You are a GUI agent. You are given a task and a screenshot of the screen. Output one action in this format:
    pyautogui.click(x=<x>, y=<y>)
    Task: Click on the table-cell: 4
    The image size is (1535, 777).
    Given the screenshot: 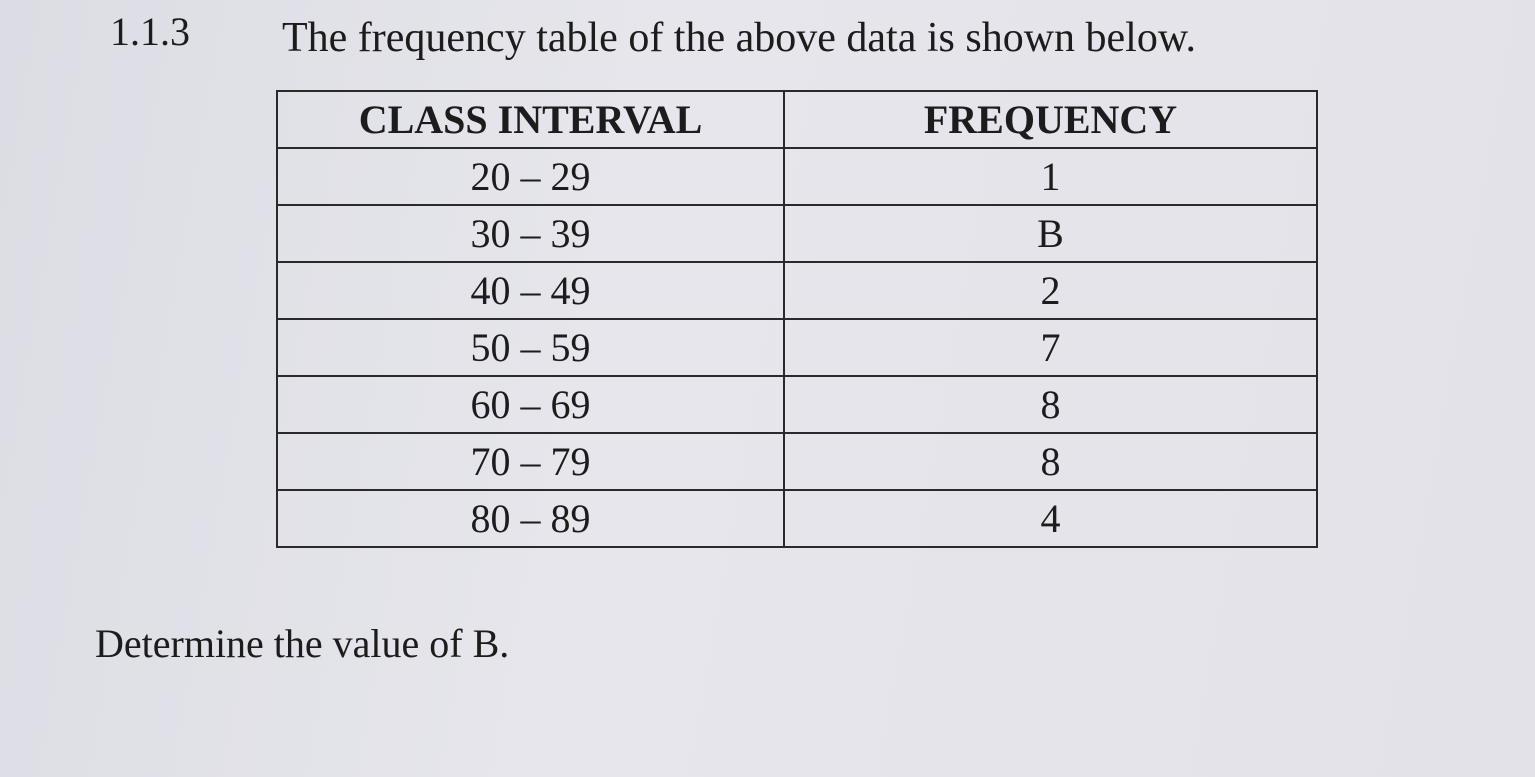 What is the action you would take?
    pyautogui.click(x=1050, y=518)
    